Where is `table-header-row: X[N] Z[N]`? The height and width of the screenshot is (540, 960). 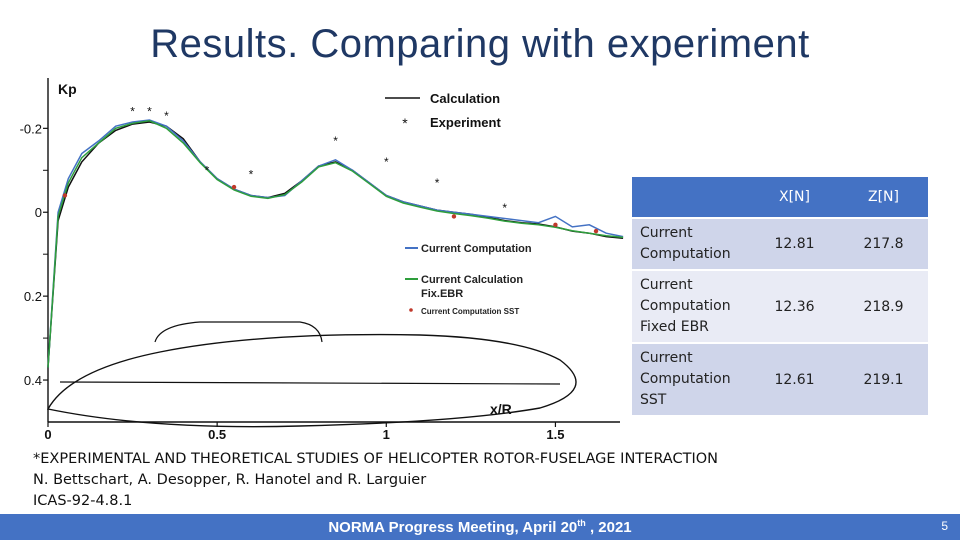
table-header-row: X[N] Z[N] is located at coordinates (780, 198).